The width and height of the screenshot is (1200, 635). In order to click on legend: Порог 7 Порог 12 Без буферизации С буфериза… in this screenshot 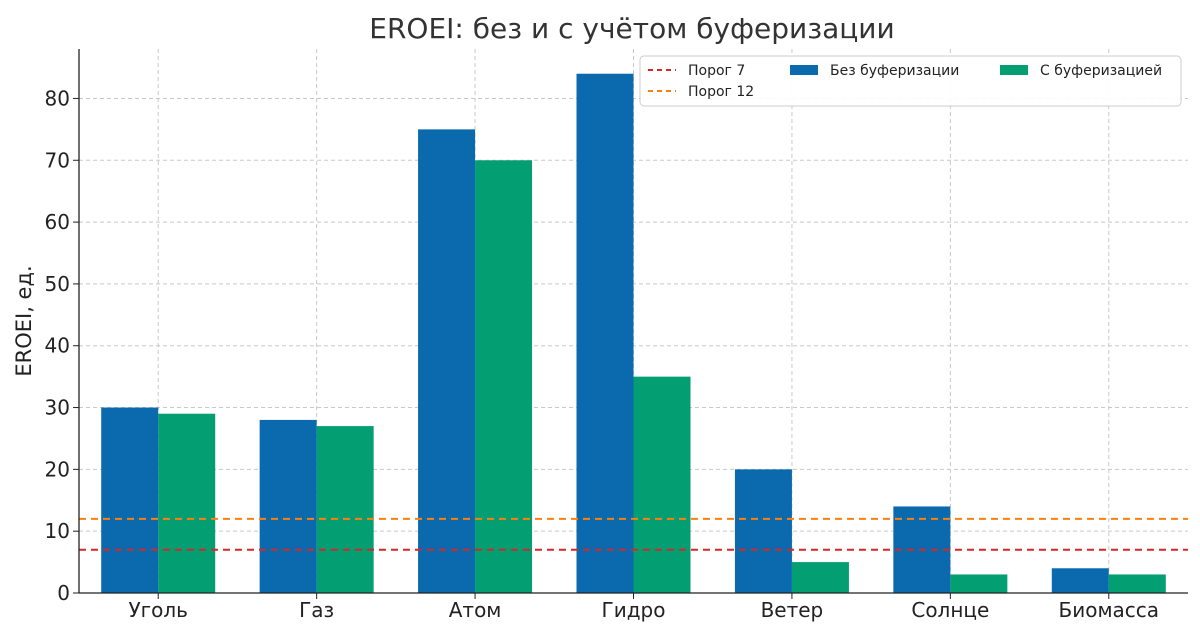, I will do `click(910, 81)`.